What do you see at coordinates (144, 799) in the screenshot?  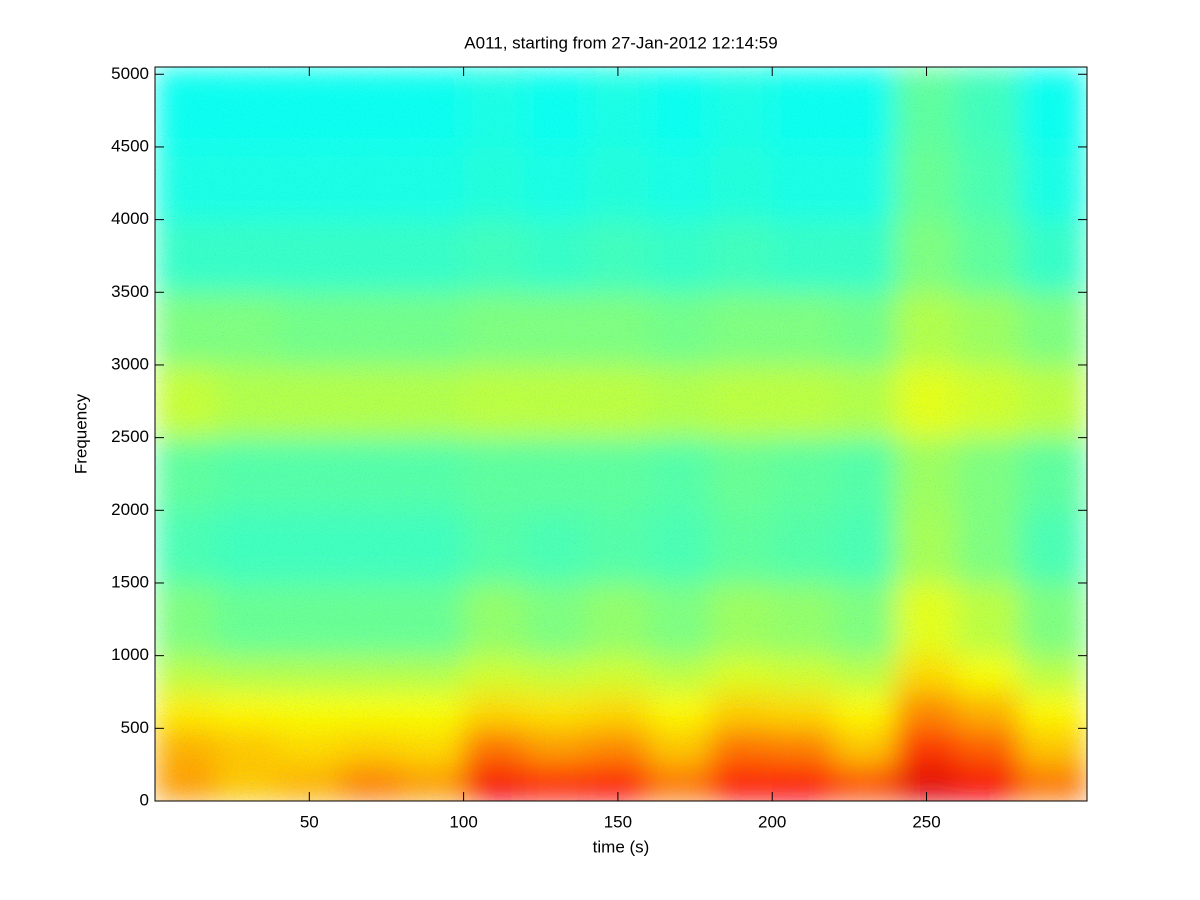 I see `y-tick-label: 0` at bounding box center [144, 799].